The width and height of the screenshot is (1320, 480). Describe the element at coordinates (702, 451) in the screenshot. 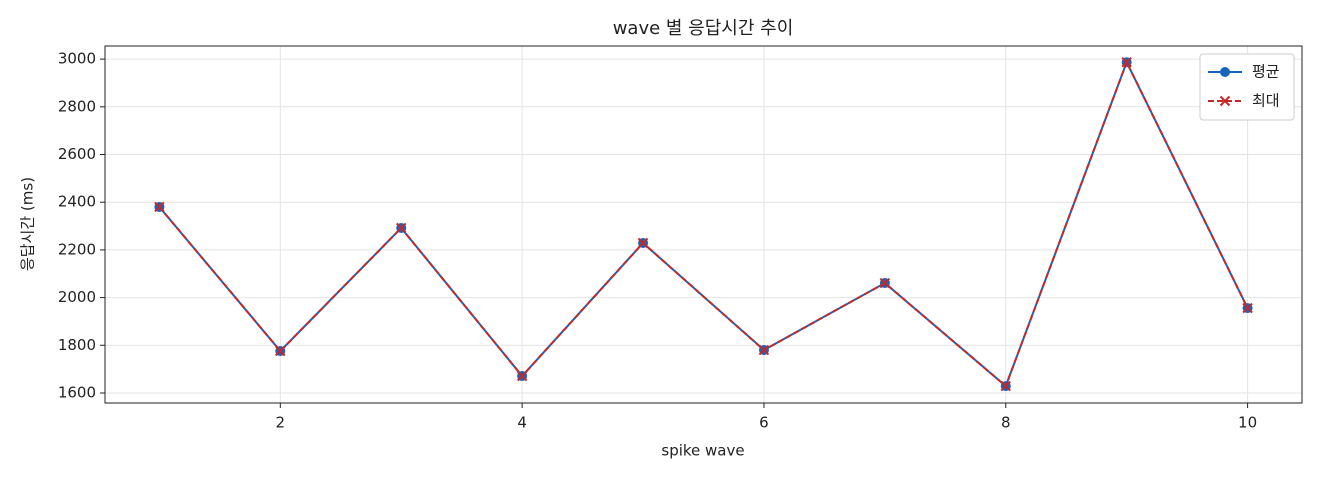

I see `x-axis-label: spike wave` at that location.